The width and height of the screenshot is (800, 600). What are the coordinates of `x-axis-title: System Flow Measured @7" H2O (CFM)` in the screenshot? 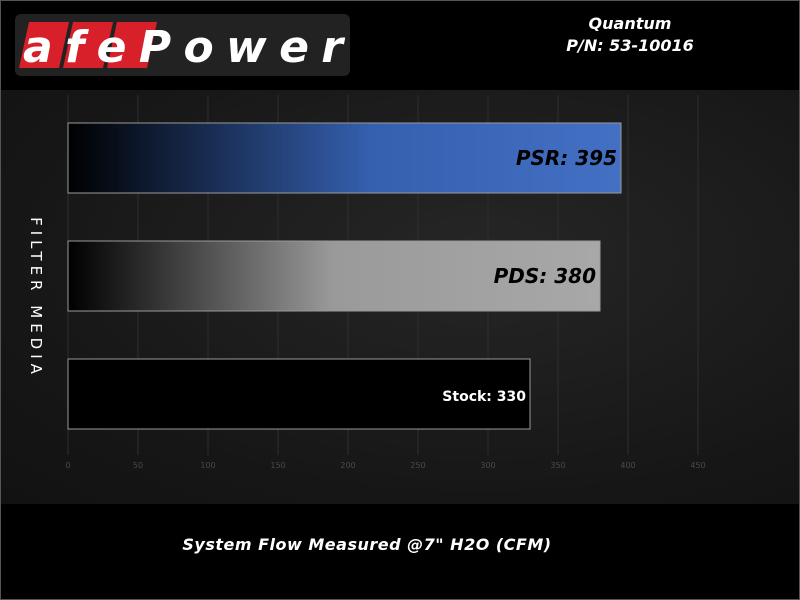 It's located at (367, 544).